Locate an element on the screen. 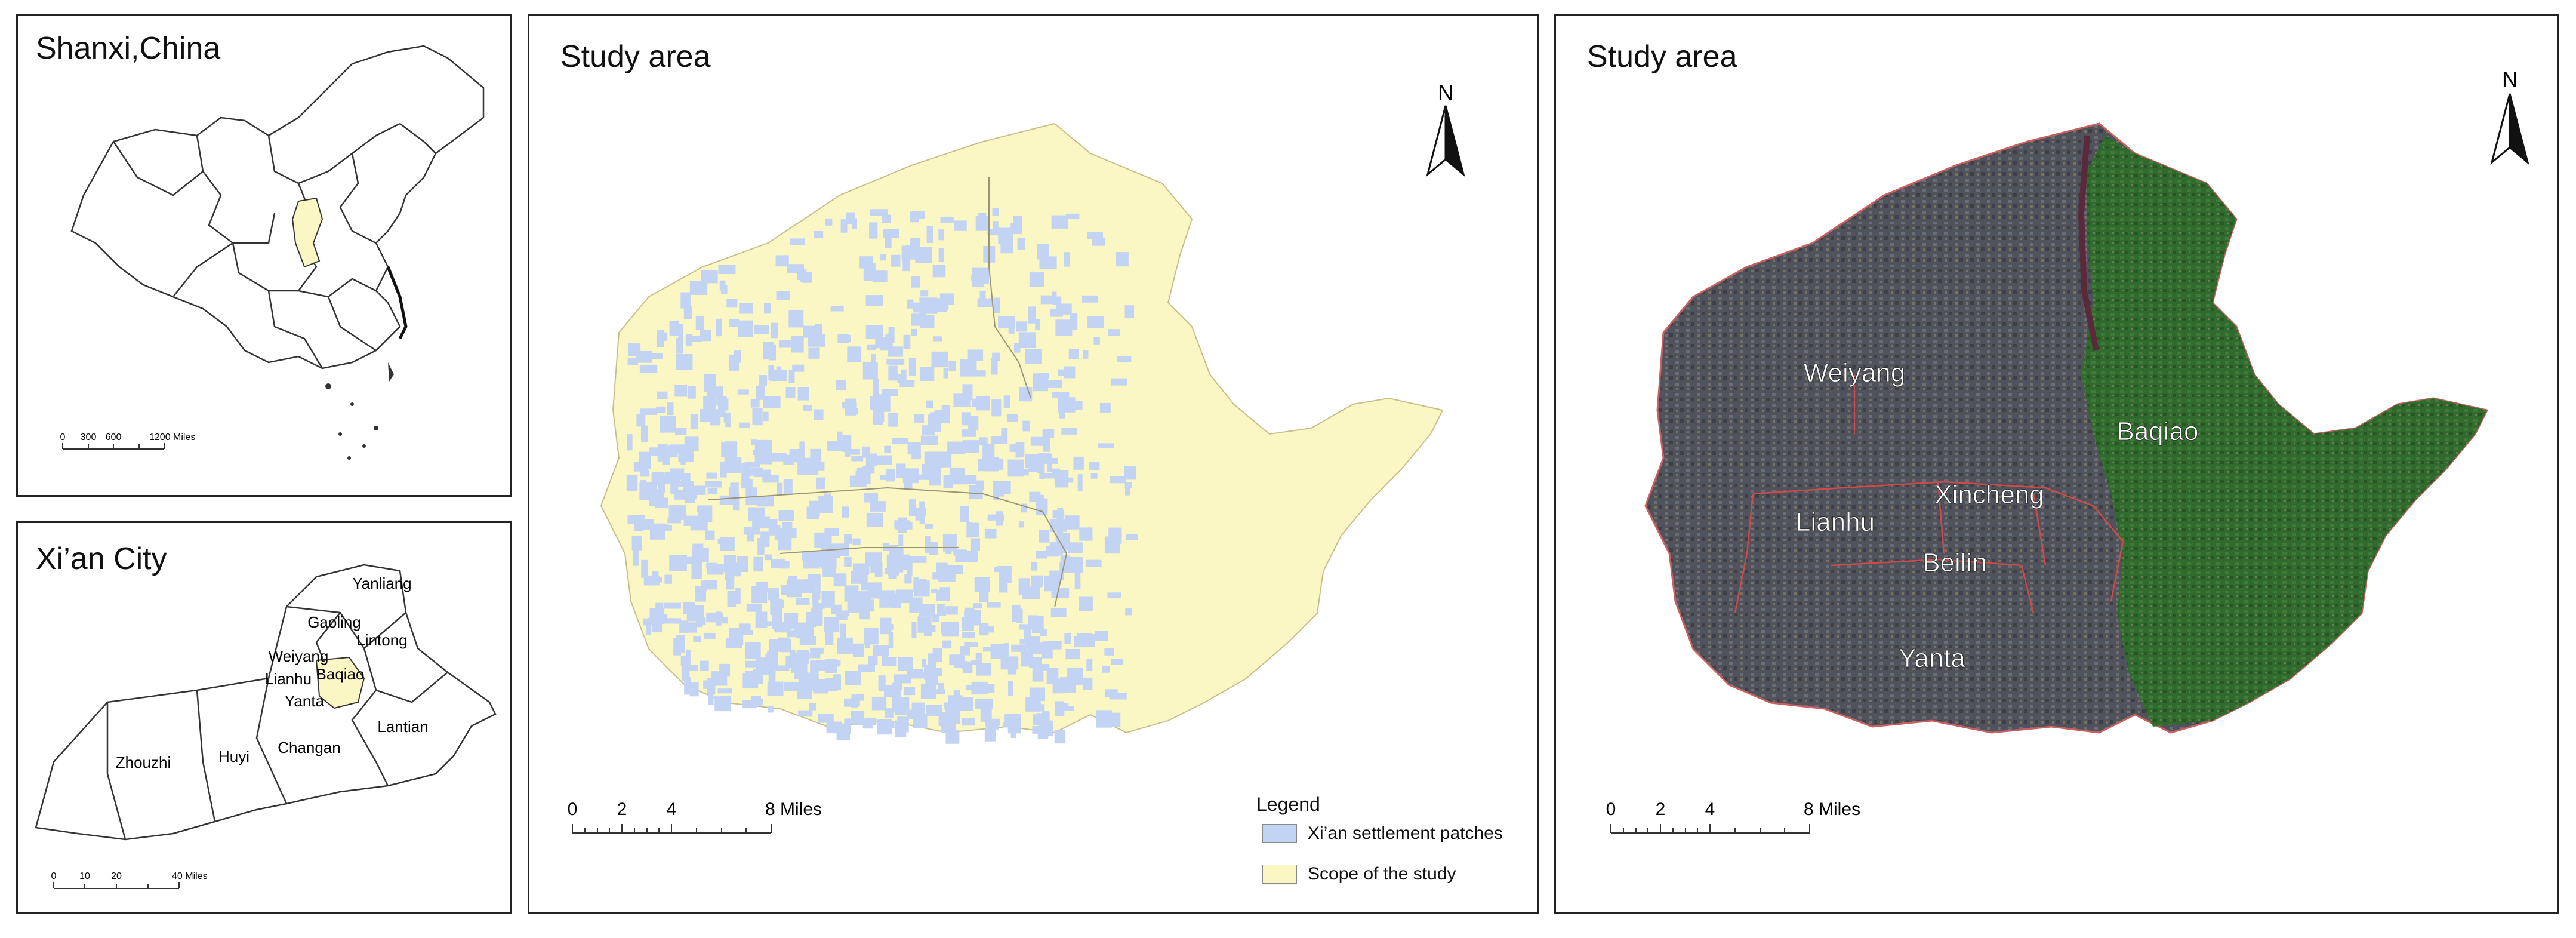 This screenshot has width=2576, height=938. north-label: N is located at coordinates (2510, 79).